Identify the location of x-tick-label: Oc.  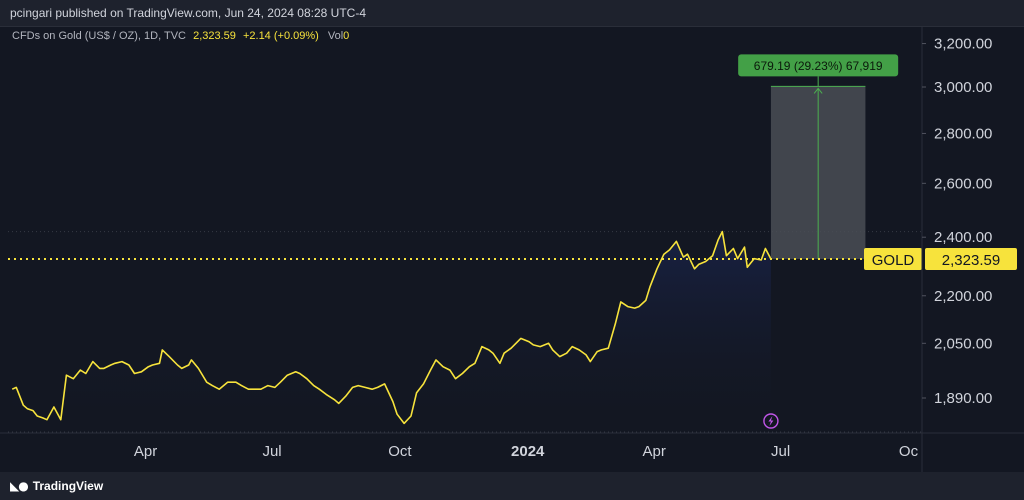
(909, 451).